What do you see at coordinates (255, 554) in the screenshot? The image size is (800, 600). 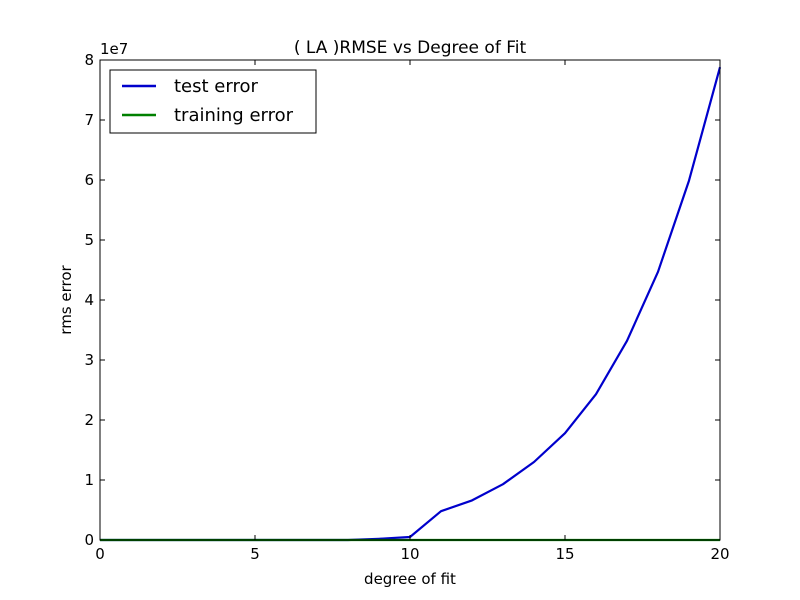 I see `x-tick-label: 5` at bounding box center [255, 554].